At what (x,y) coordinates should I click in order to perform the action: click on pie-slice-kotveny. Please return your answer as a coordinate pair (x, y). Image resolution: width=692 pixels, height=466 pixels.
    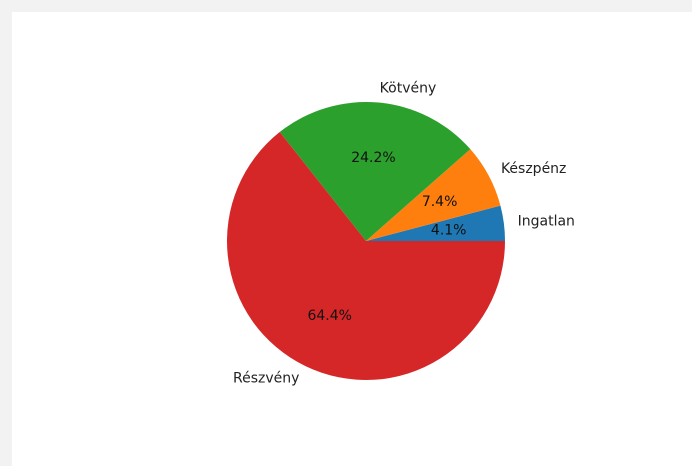
    Looking at the image, I should click on (375, 171).